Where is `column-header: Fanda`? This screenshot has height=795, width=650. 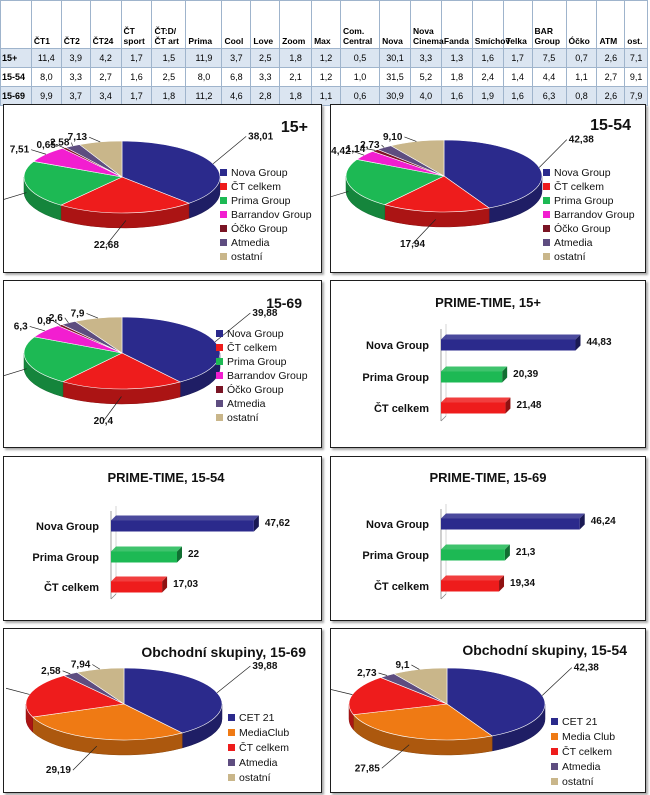
column-header: Fanda is located at coordinates (456, 24).